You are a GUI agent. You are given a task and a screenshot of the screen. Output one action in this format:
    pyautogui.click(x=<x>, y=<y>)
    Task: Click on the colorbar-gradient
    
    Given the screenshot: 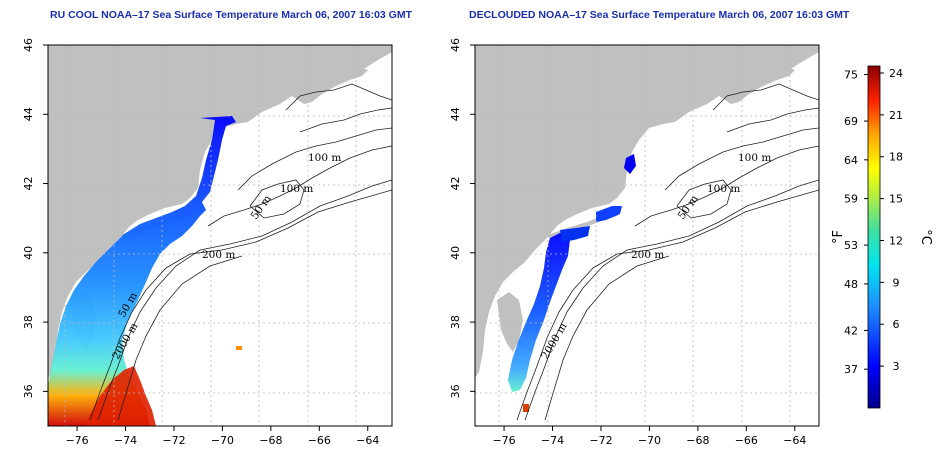 What is the action you would take?
    pyautogui.click(x=874, y=237)
    